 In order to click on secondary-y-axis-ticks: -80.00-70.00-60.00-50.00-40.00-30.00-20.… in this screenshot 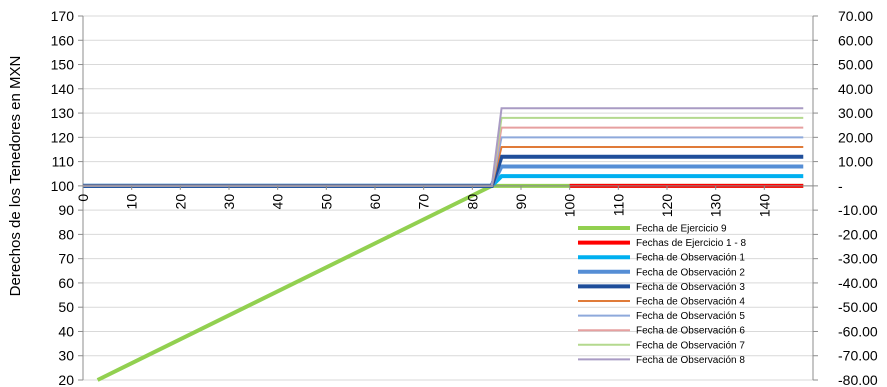, I will do `click(845, 197)`.